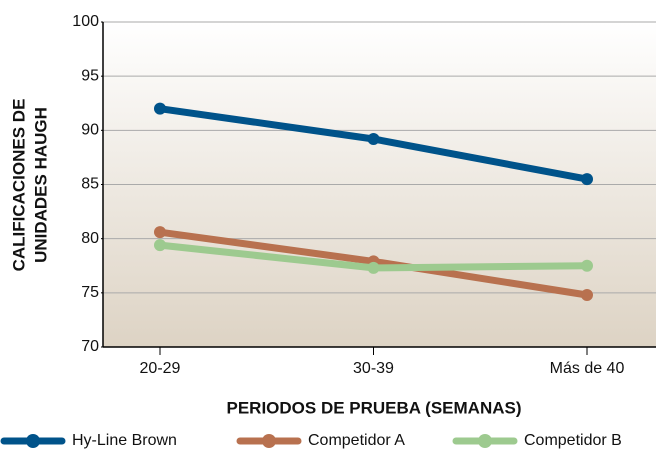  Describe the element at coordinates (573, 440) in the screenshot. I see `legend-label: Competidor B` at that location.